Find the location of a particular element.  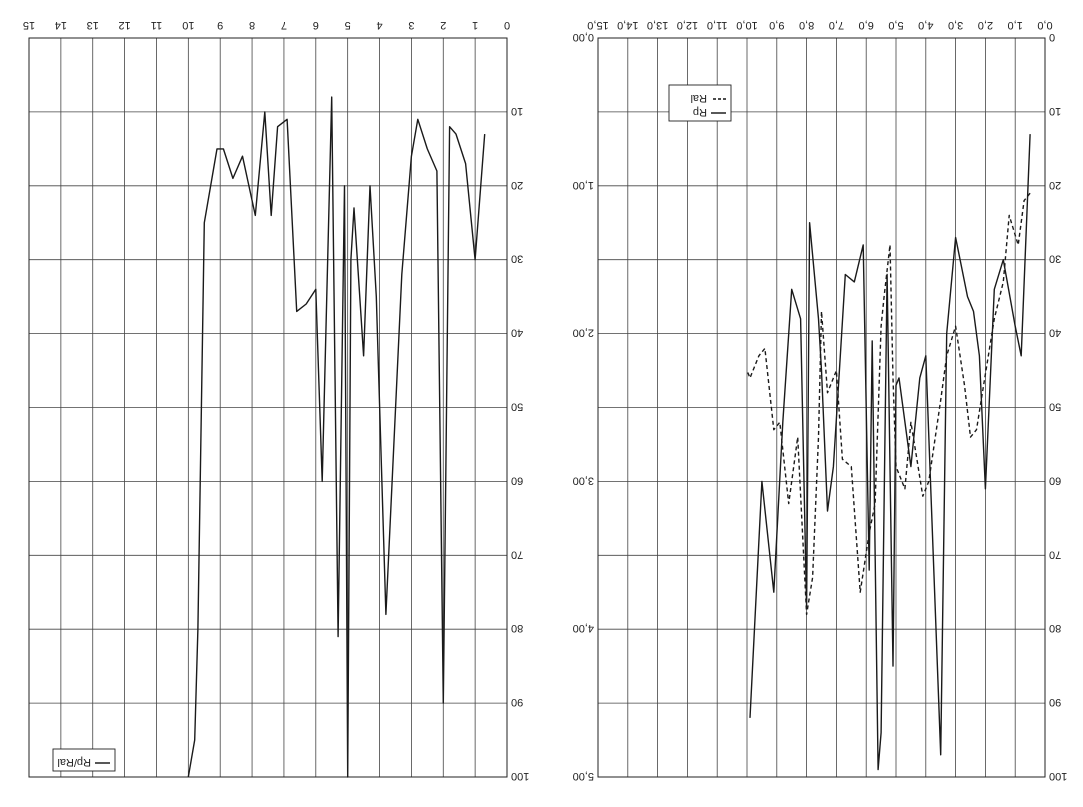

x-tick-label: 14 is located at coordinates (61, 25).